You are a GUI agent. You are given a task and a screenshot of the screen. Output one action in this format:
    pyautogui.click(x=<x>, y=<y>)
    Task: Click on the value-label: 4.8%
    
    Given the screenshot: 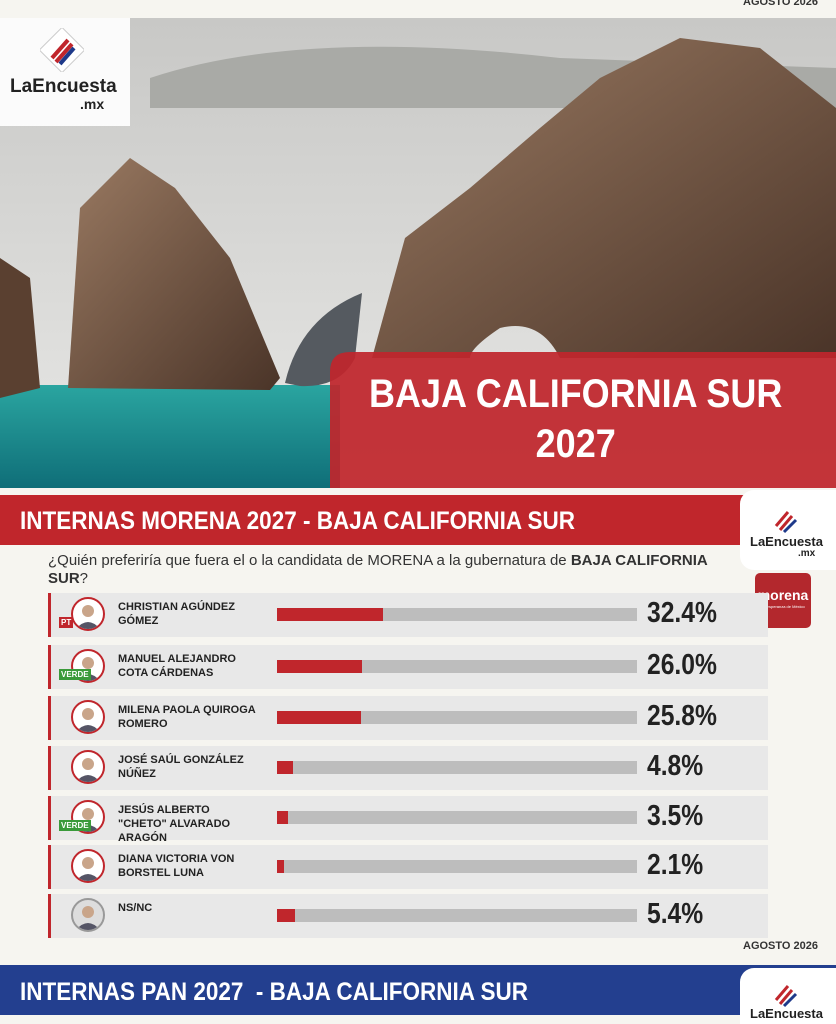 What is the action you would take?
    pyautogui.click(x=675, y=766)
    